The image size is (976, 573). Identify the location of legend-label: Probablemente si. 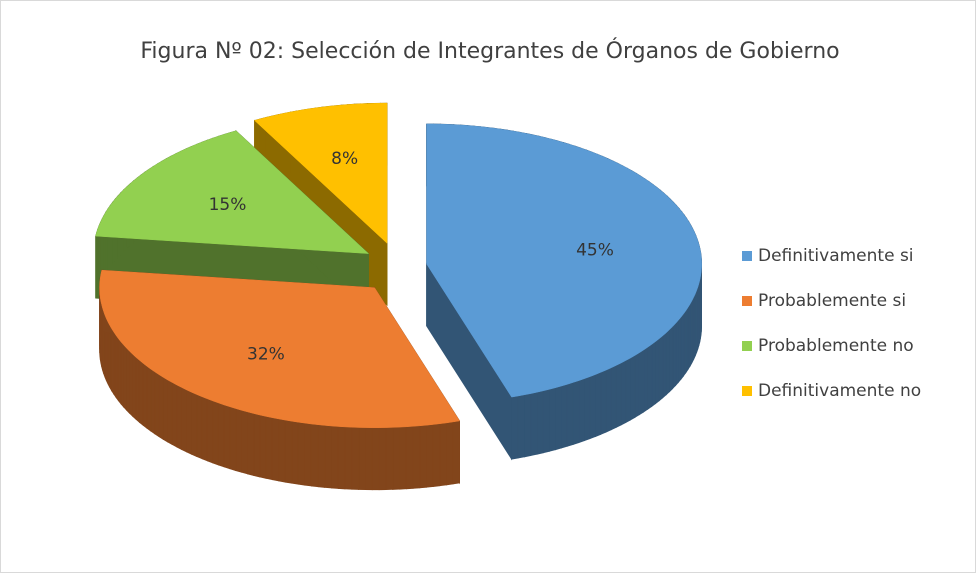
(832, 301).